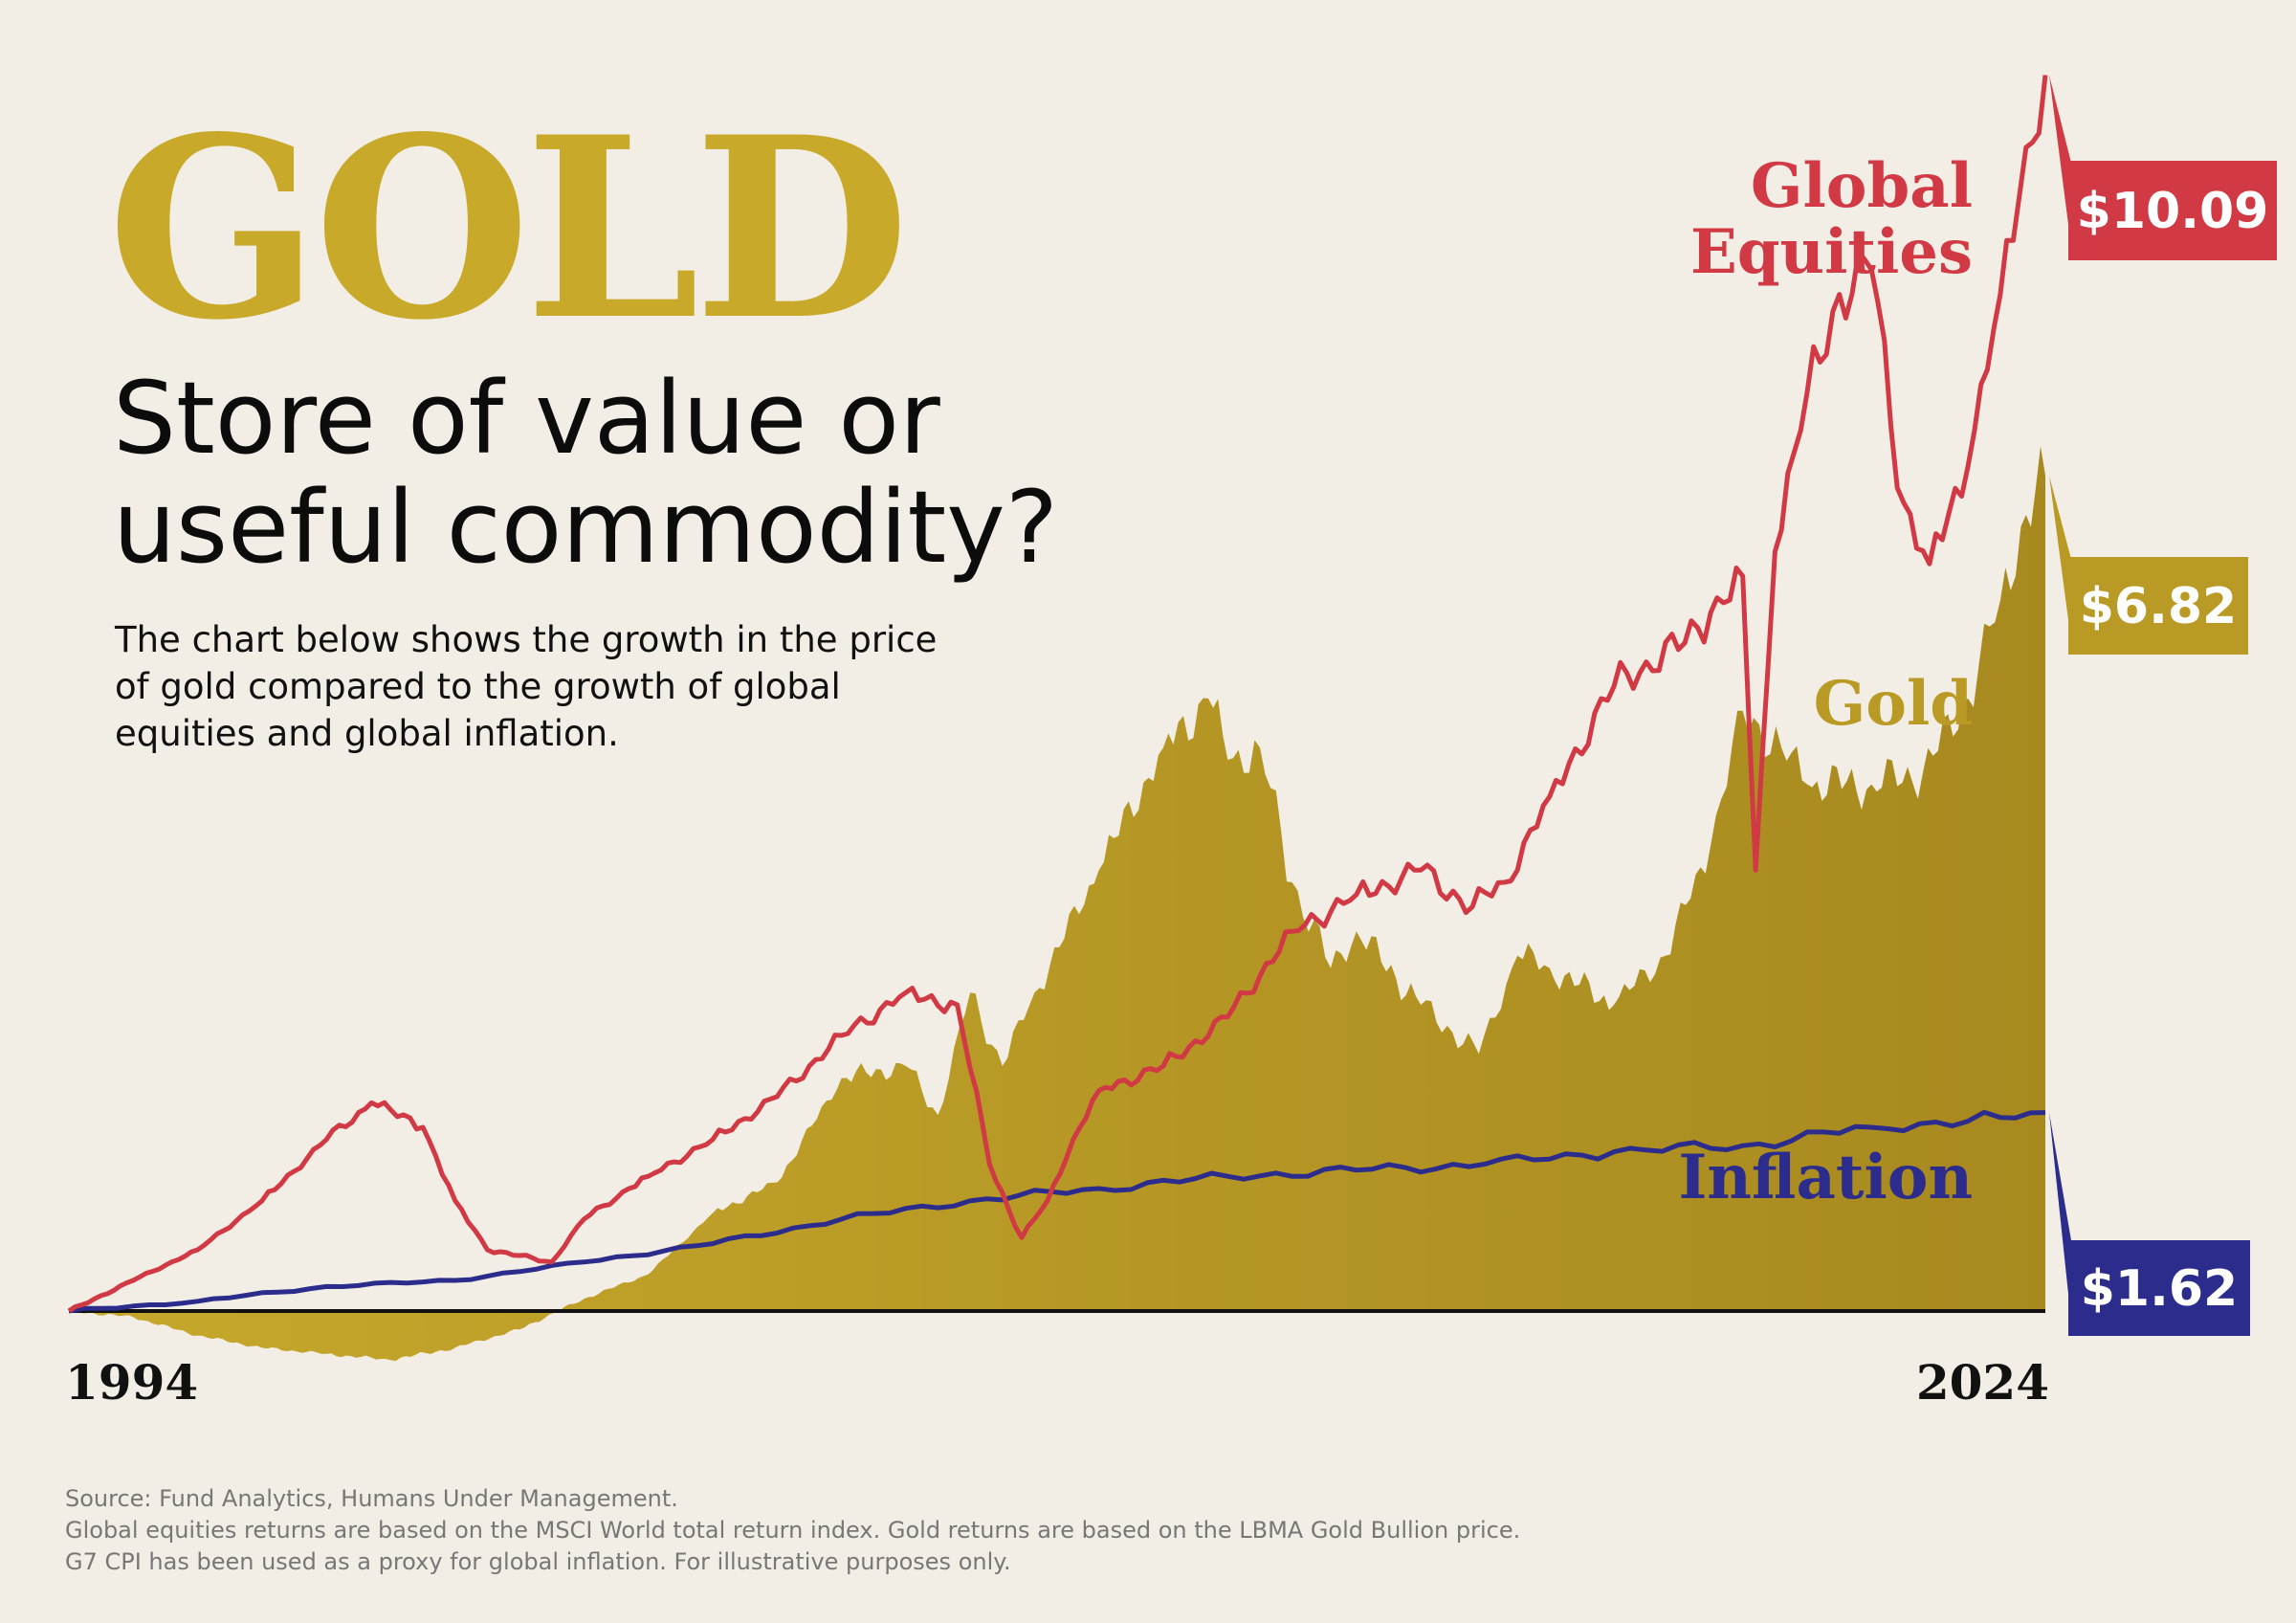 This screenshot has width=2296, height=1623. I want to click on x-end-label: 2024, so click(1982, 1382).